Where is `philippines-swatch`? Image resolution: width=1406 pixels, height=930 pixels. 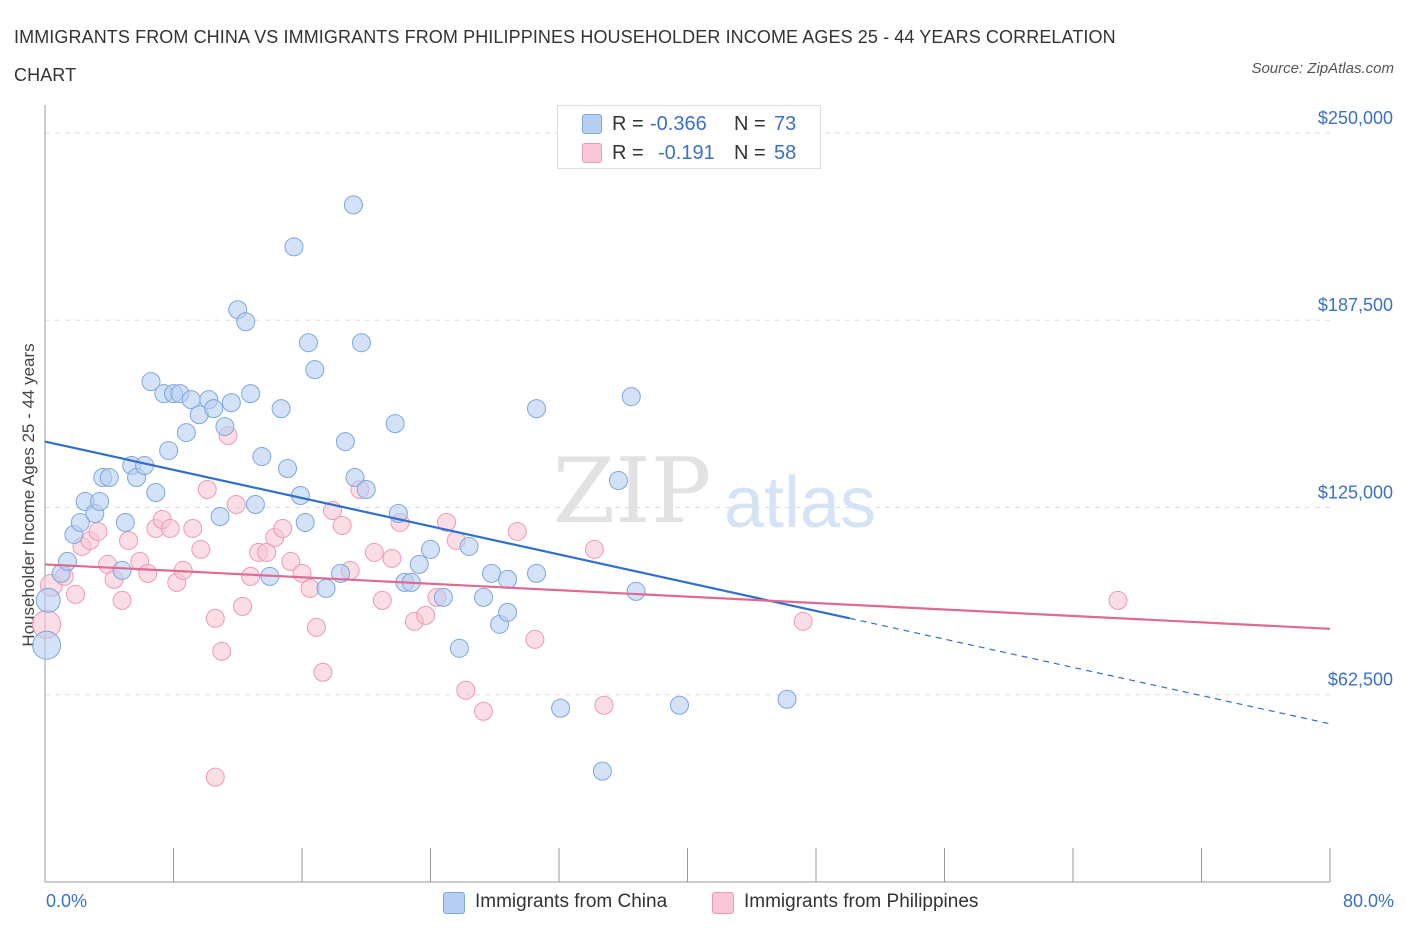
philippines-swatch is located at coordinates (592, 153).